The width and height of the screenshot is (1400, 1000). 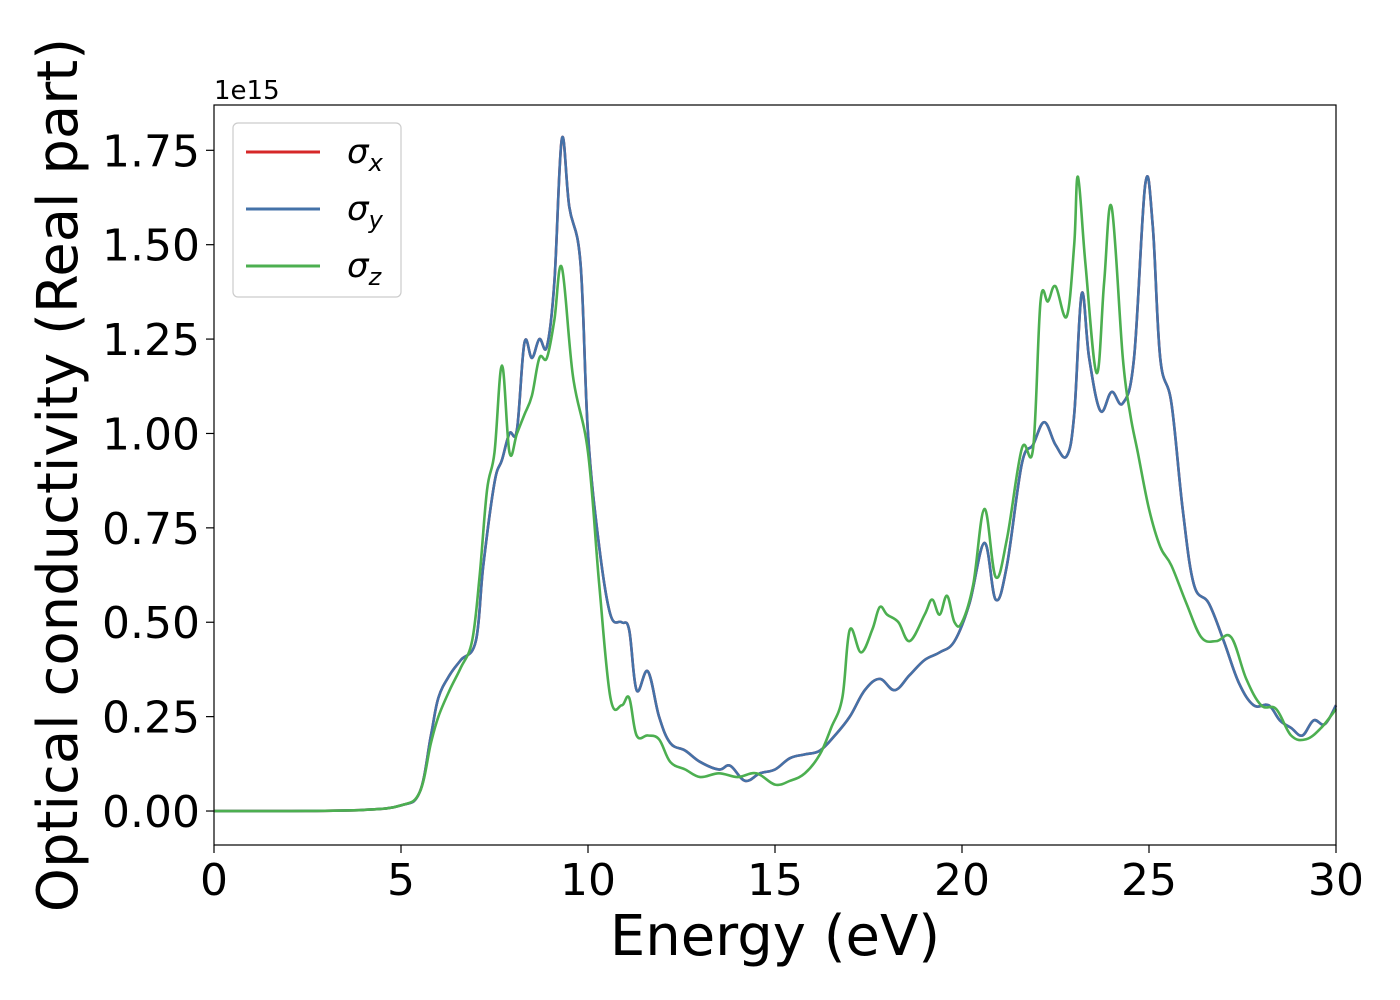 I want to click on y-tick-label: 0.25, so click(x=151, y=718).